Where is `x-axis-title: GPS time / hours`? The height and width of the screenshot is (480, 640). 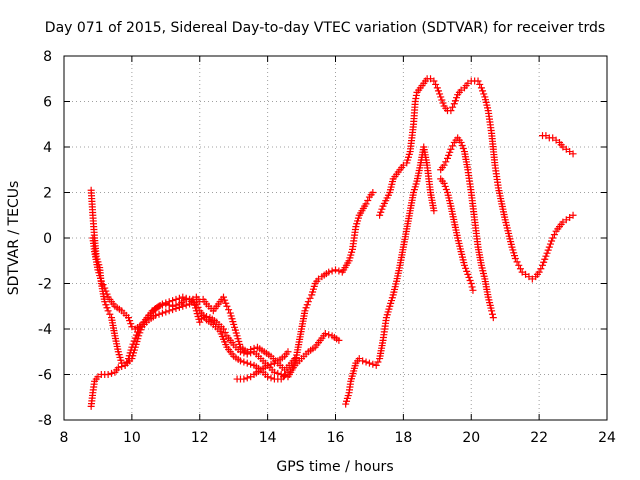 x-axis-title: GPS time / hours is located at coordinates (334, 467).